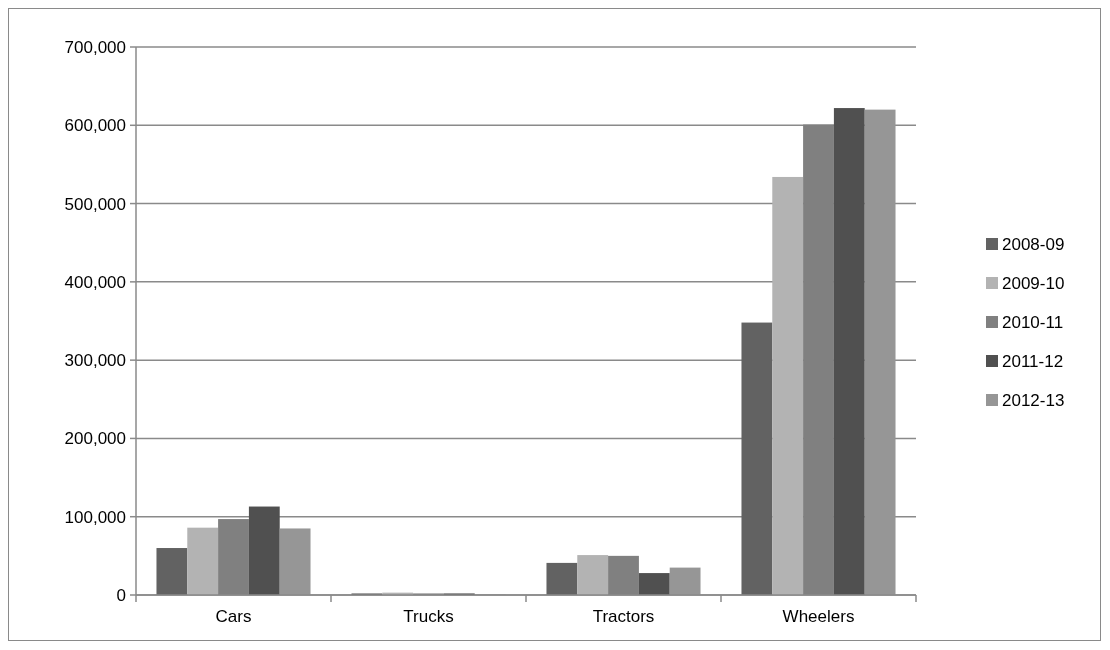 The width and height of the screenshot is (1110, 650). What do you see at coordinates (1033, 361) in the screenshot?
I see `legend-label: 2011-12` at bounding box center [1033, 361].